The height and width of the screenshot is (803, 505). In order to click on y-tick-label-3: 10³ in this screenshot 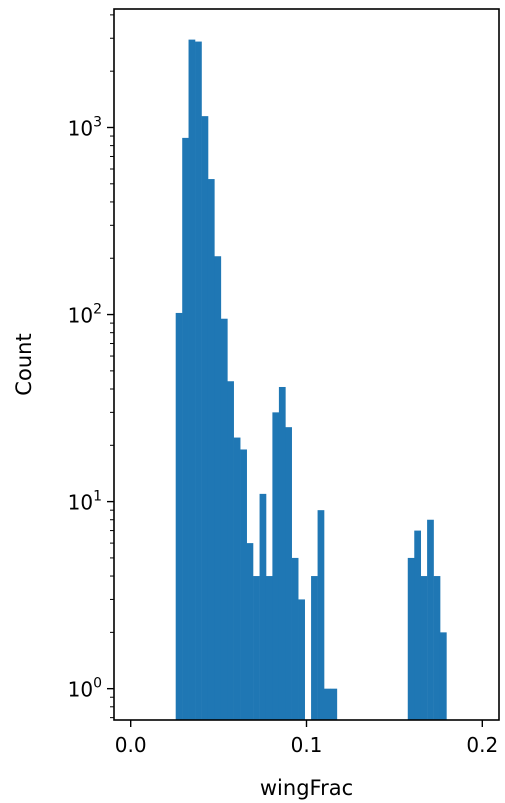, I will do `click(85, 127)`.